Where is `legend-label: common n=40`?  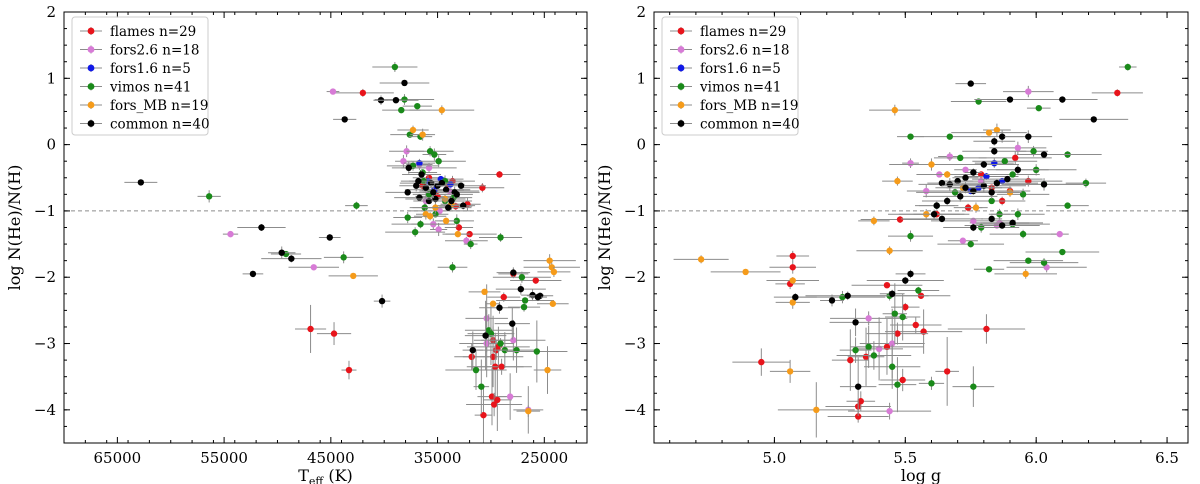
legend-label: common n=40 is located at coordinates (750, 125).